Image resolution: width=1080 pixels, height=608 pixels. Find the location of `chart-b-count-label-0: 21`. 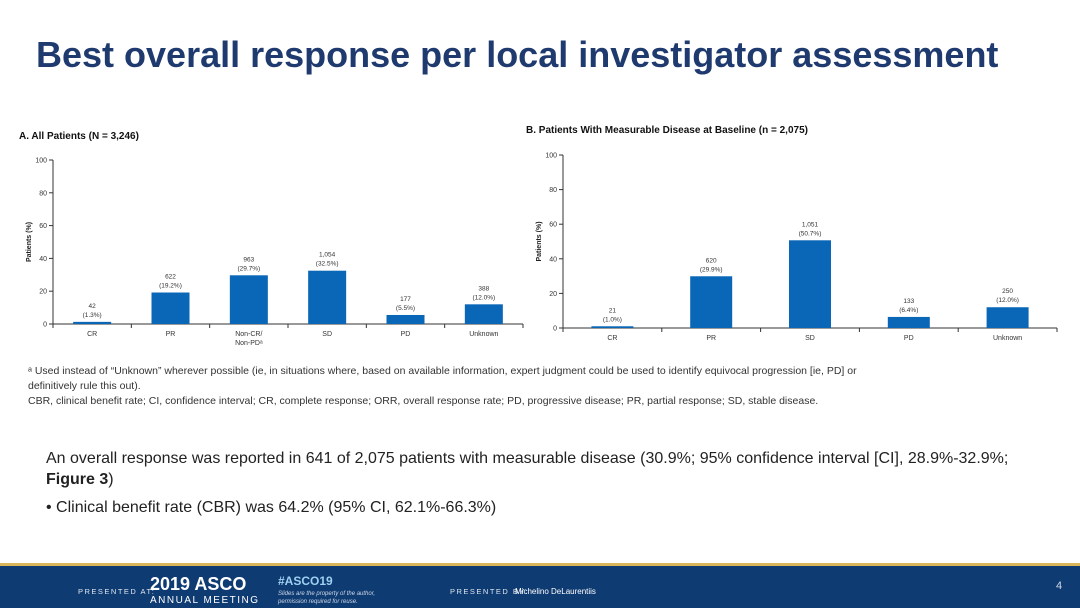

chart-b-count-label-0: 21 is located at coordinates (613, 310).